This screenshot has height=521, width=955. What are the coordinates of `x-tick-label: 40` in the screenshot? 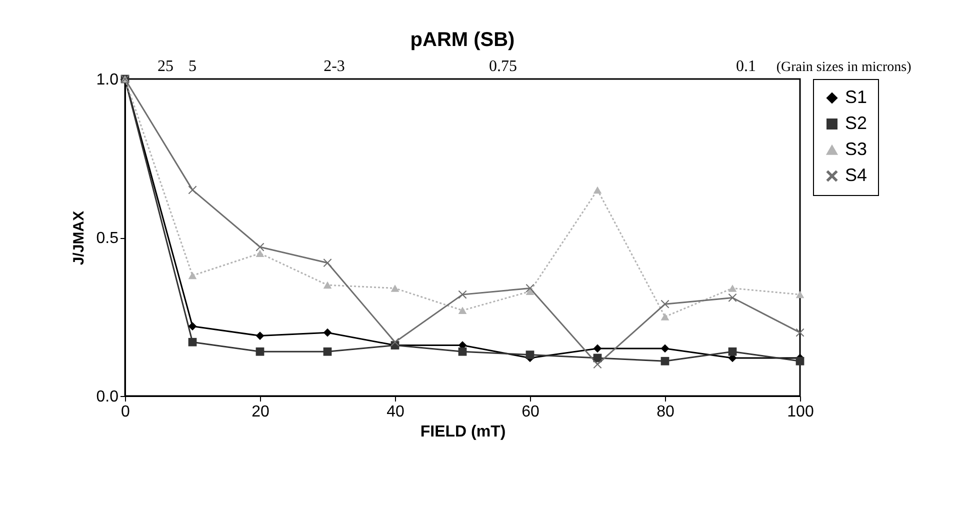 It's located at (395, 412).